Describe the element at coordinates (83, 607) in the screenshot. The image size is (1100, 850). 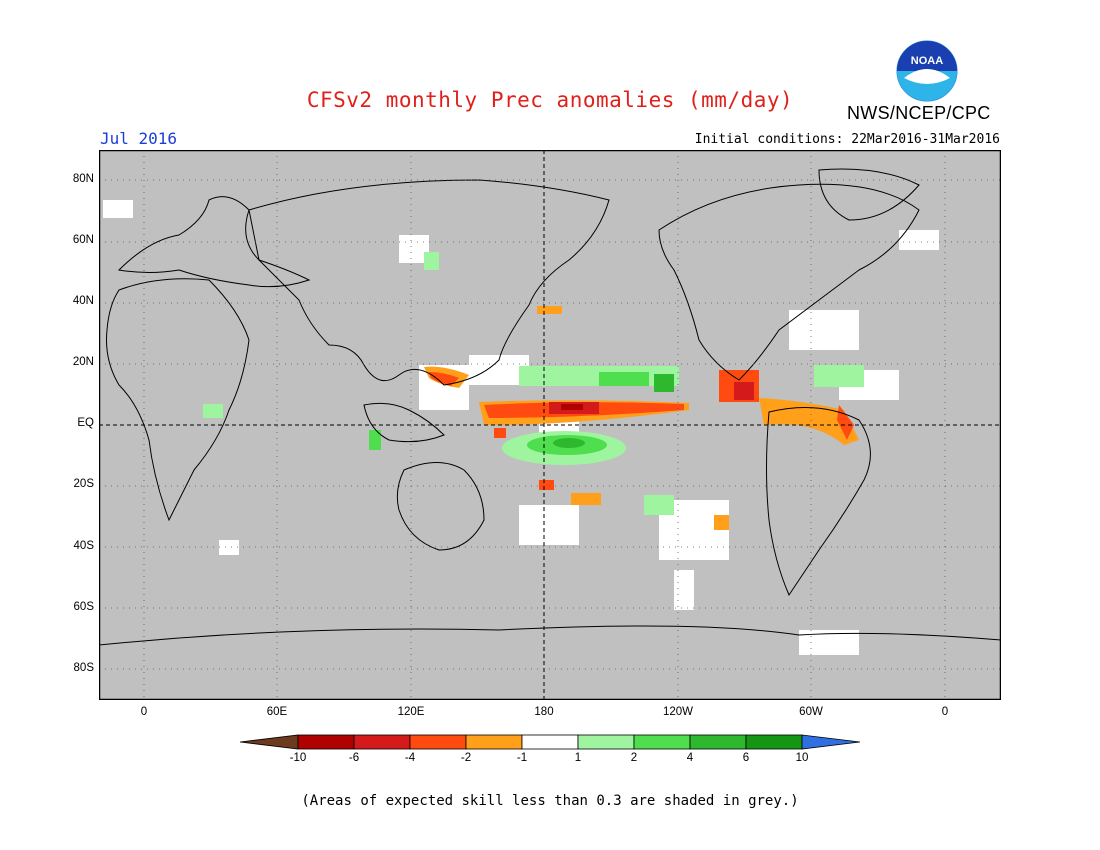
I see `lat-label: 60S` at that location.